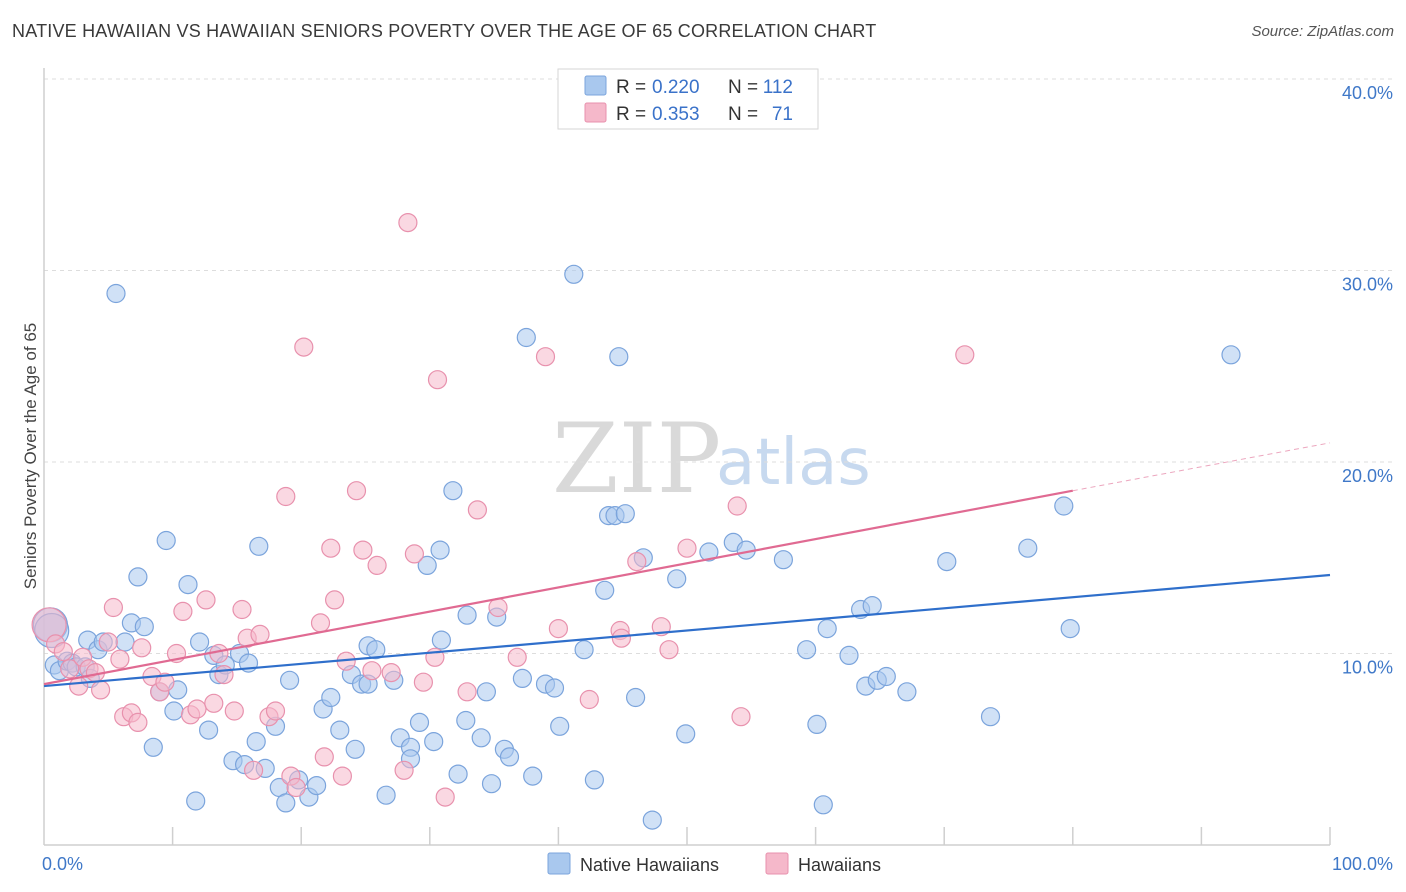 This screenshot has width=1406, height=892. I want to click on legend-swatch-blue, so click(595, 85).